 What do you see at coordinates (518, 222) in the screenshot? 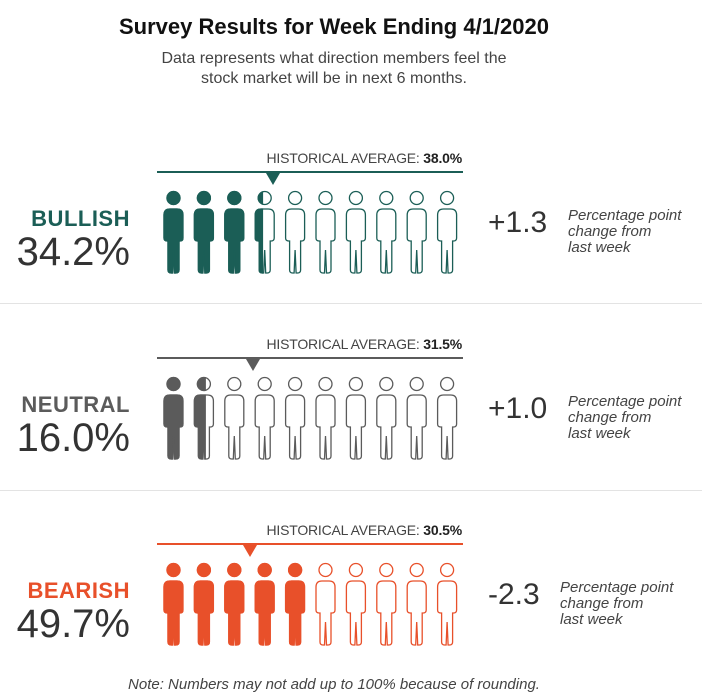
I see `bullish-change-value: +1.3` at bounding box center [518, 222].